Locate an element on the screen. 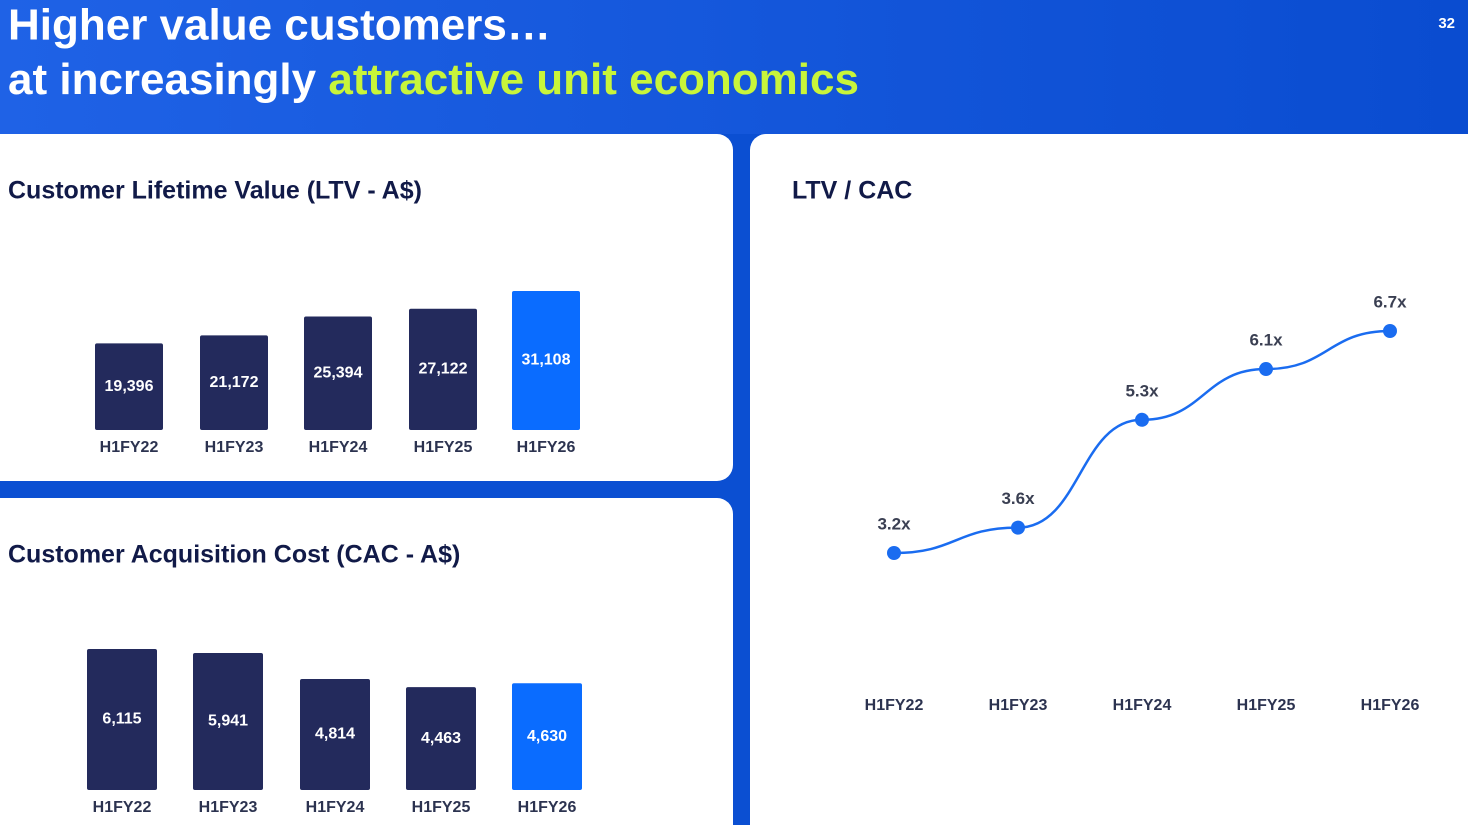  value-label: 5,941 is located at coordinates (228, 721).